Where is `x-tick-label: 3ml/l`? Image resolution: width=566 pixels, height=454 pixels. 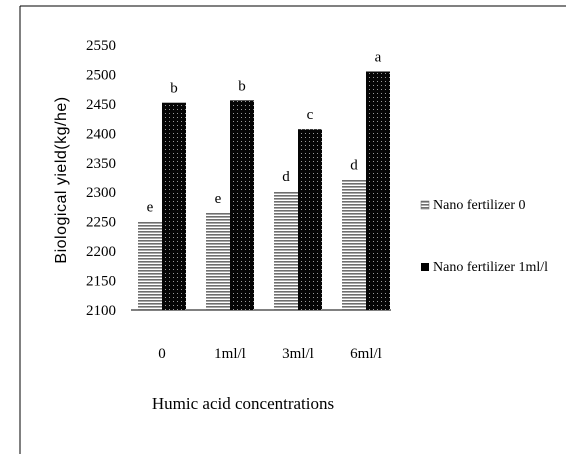 x-tick-label: 3ml/l is located at coordinates (298, 354).